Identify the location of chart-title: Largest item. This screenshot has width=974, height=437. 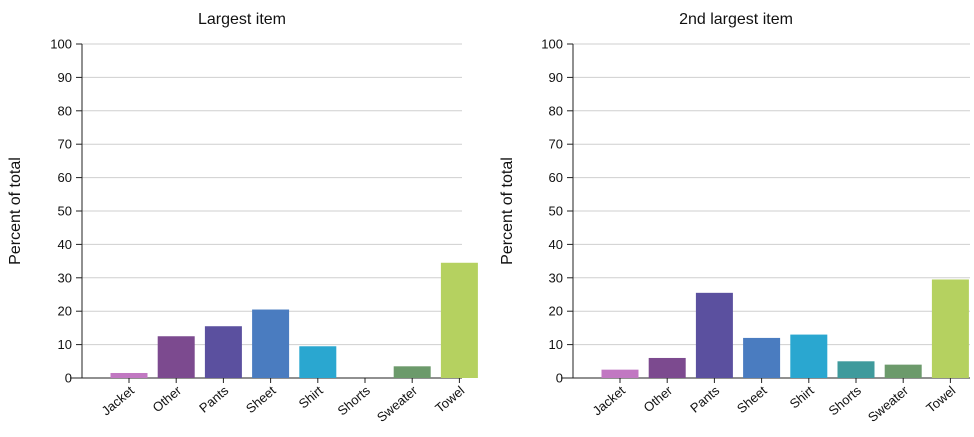
(242, 19).